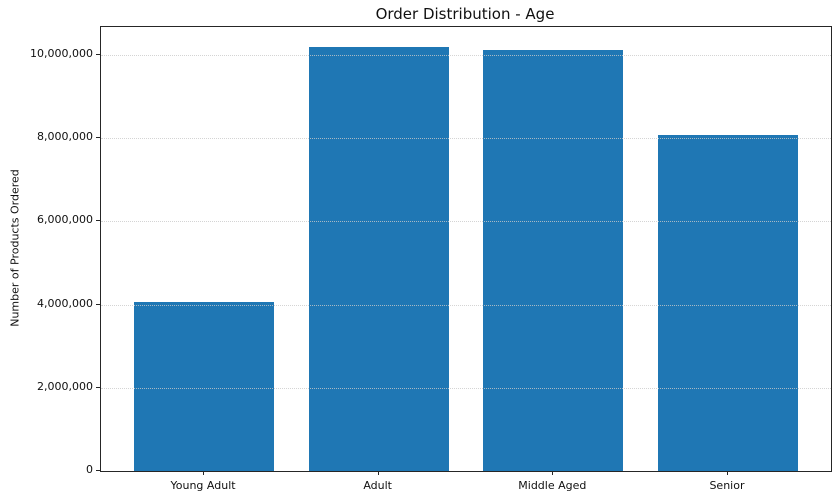 This screenshot has width=840, height=501. I want to click on bar-senior, so click(728, 302).